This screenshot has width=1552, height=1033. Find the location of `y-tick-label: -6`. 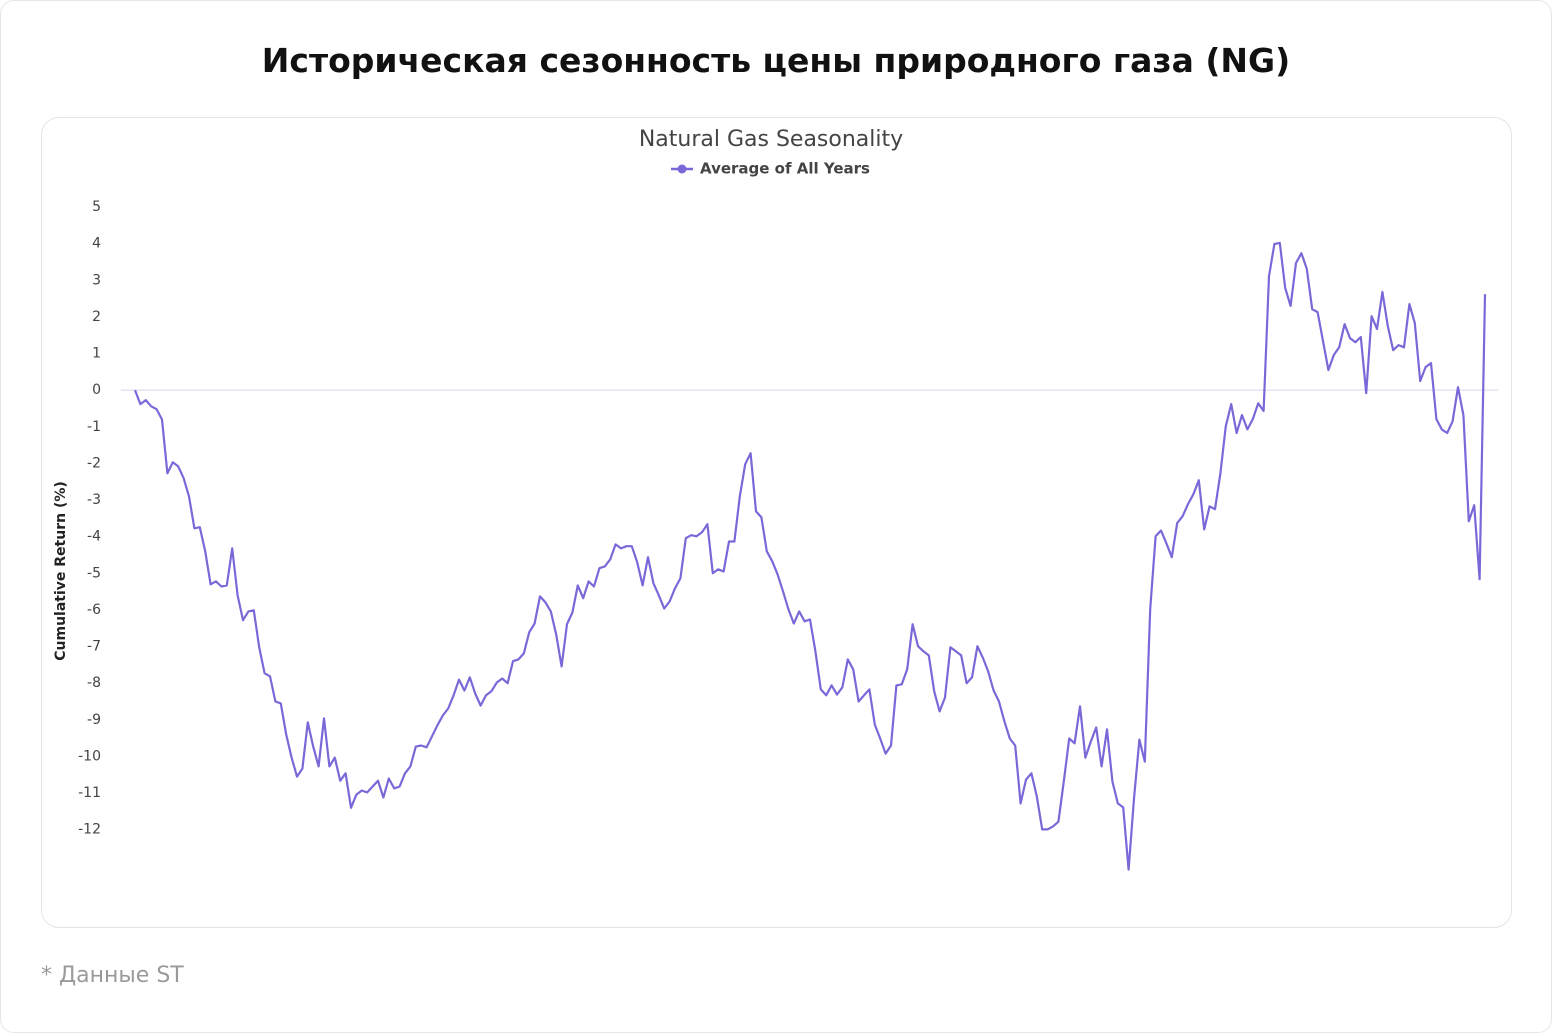

y-tick-label: -6 is located at coordinates (94, 610).